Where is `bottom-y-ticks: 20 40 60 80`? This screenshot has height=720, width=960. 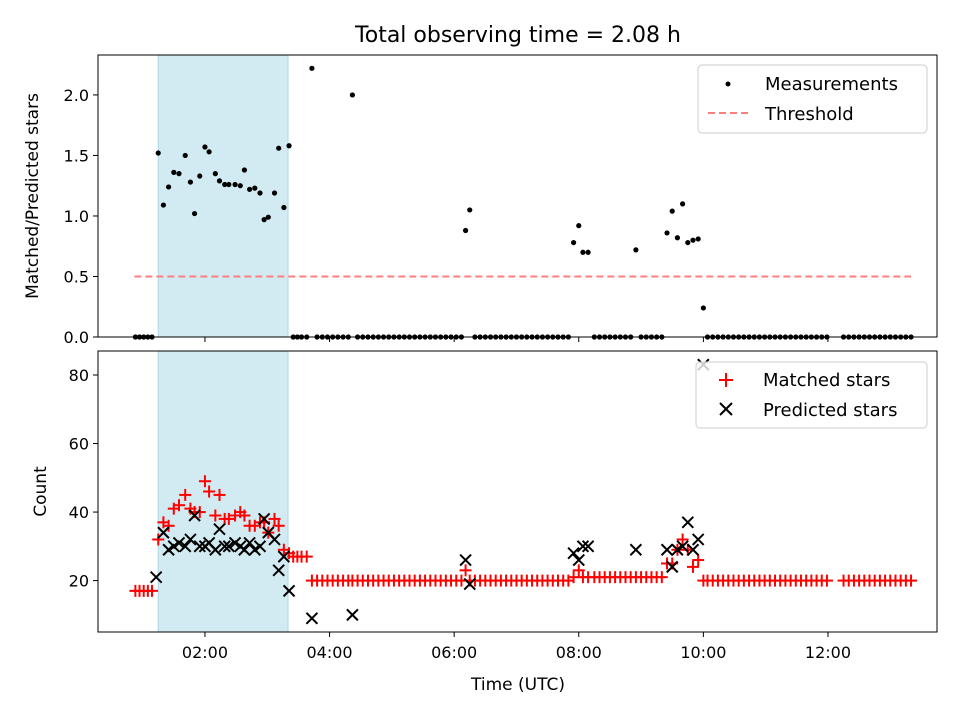 bottom-y-ticks: 20 40 60 80 is located at coordinates (83, 478).